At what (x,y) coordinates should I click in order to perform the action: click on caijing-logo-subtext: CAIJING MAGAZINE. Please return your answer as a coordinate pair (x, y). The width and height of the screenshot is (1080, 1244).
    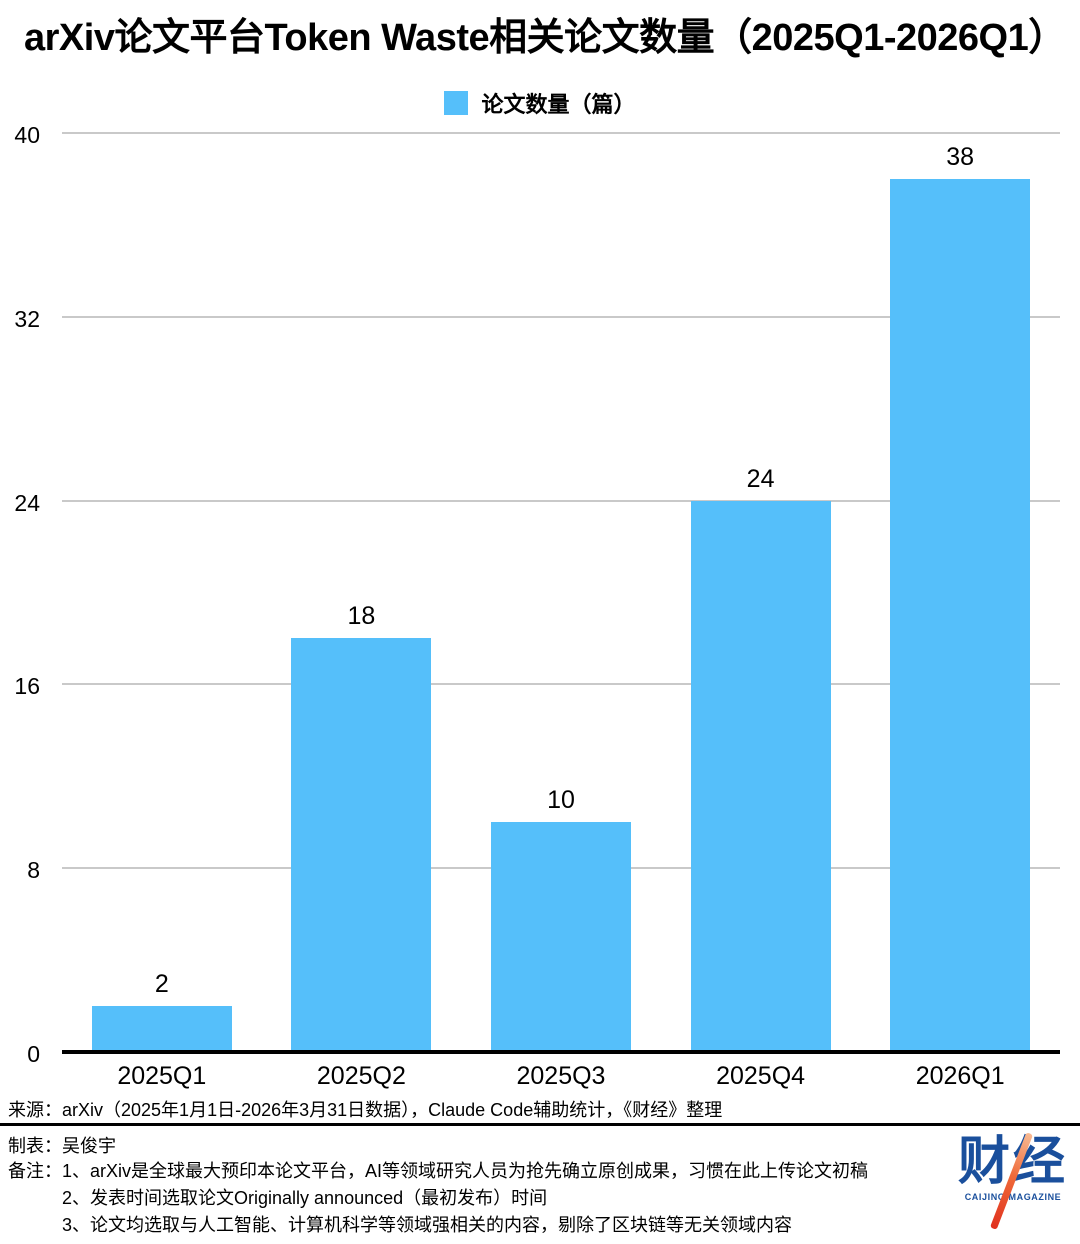
    Looking at the image, I should click on (1013, 1197).